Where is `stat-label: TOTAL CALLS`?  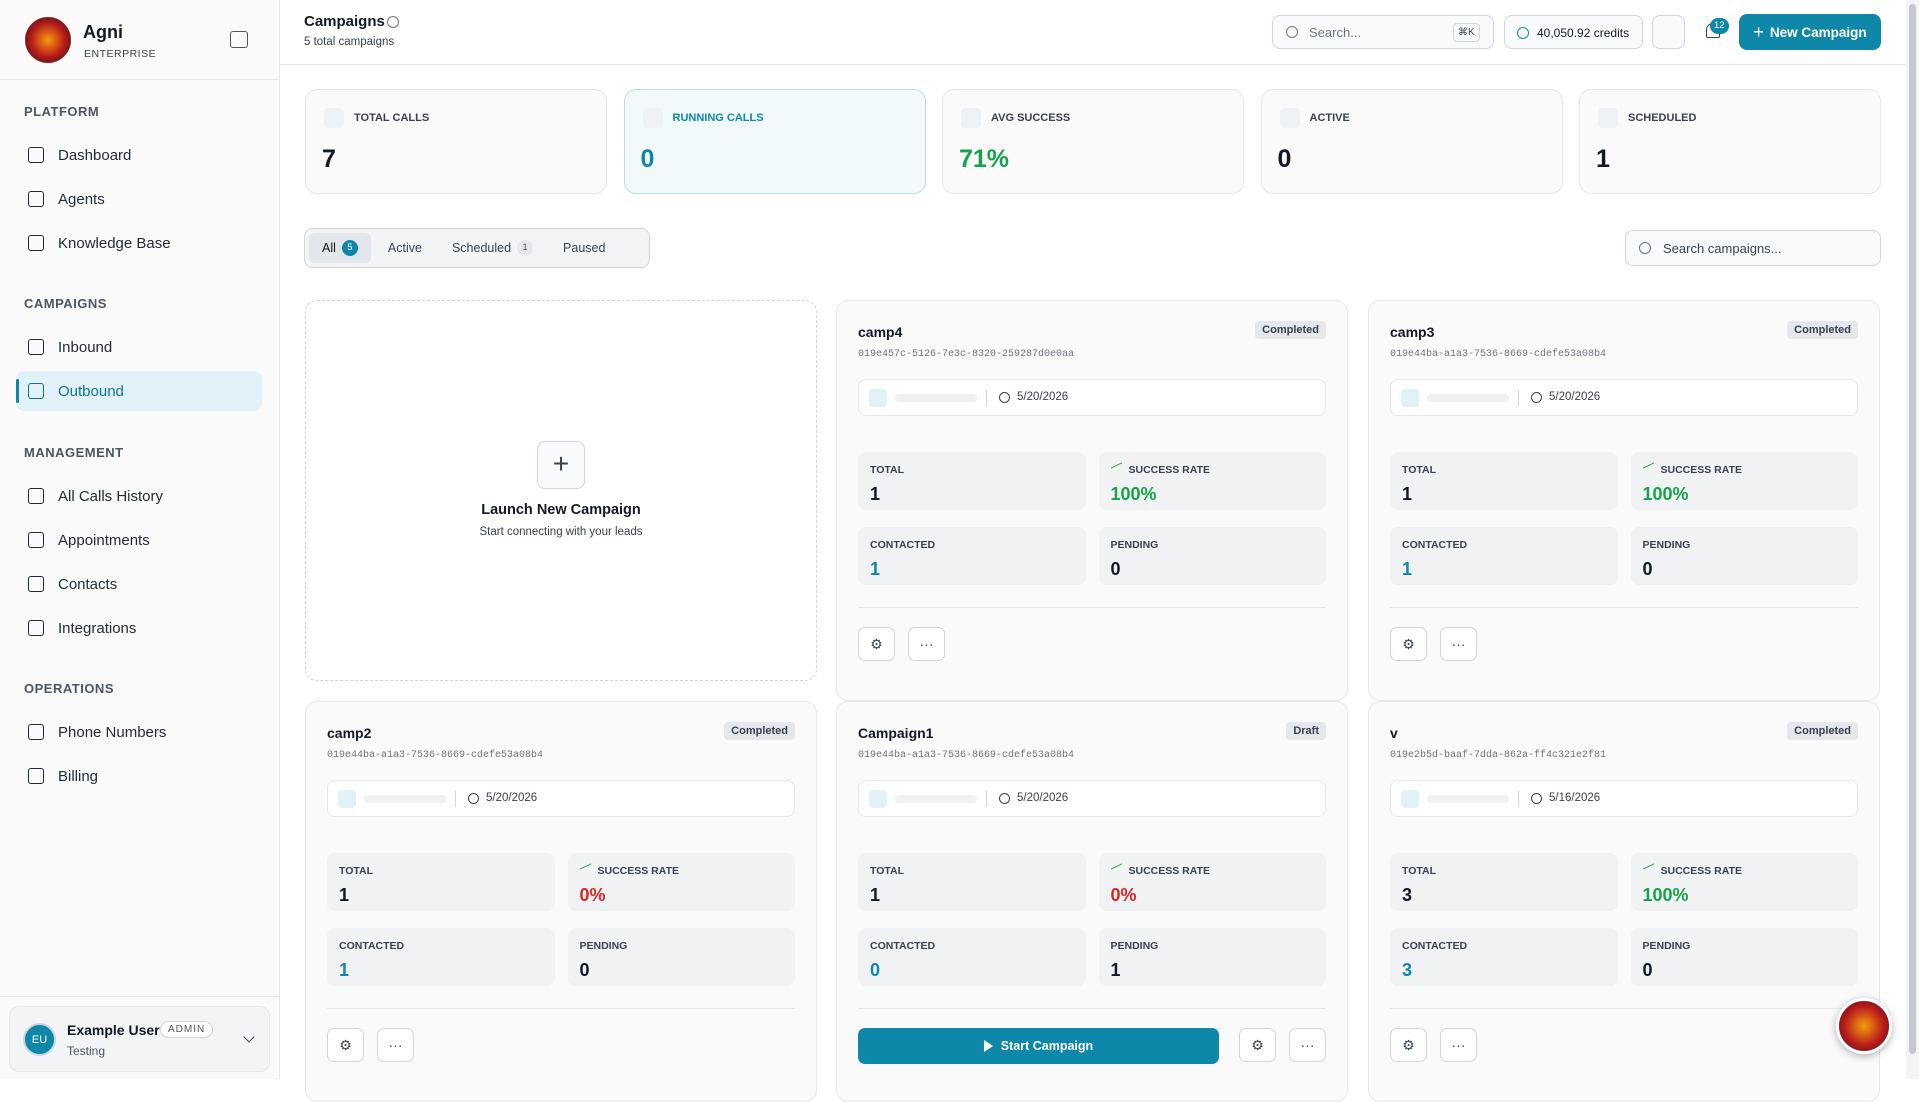
stat-label: TOTAL CALLS is located at coordinates (392, 118).